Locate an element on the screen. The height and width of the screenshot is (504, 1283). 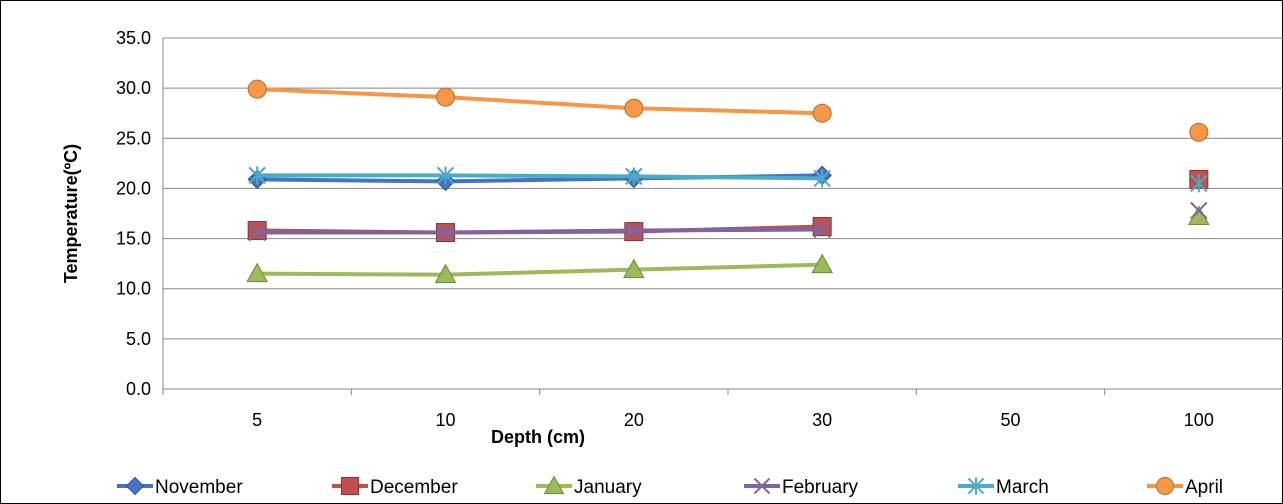
y-axis-title: Temperature(ºC) is located at coordinates (71, 213).